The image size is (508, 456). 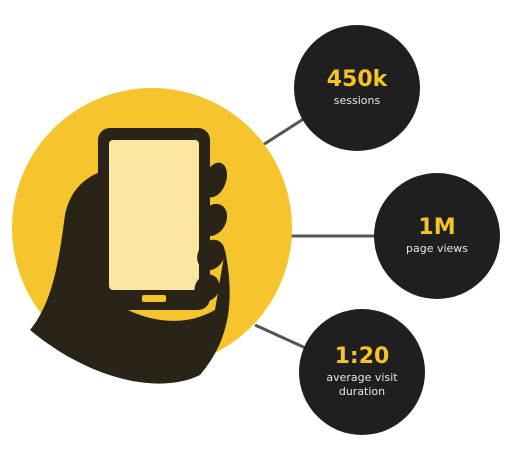 I want to click on stat-label: duration, so click(x=362, y=391).